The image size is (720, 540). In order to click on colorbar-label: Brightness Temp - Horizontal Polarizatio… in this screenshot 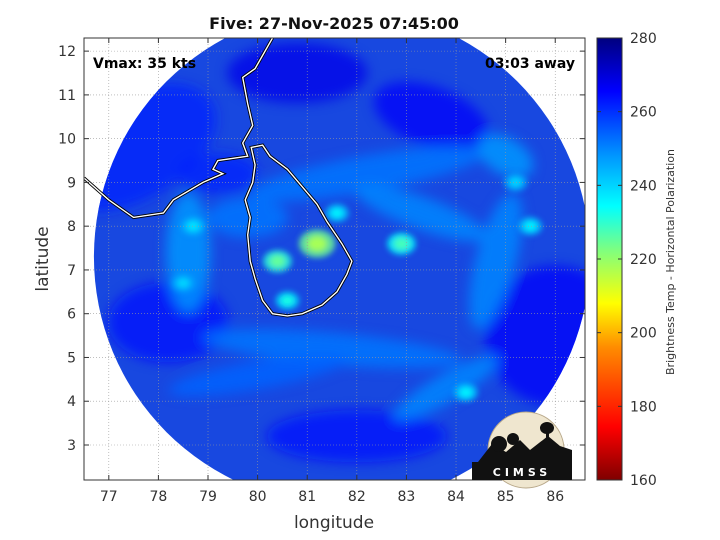, I will do `click(670, 262)`.